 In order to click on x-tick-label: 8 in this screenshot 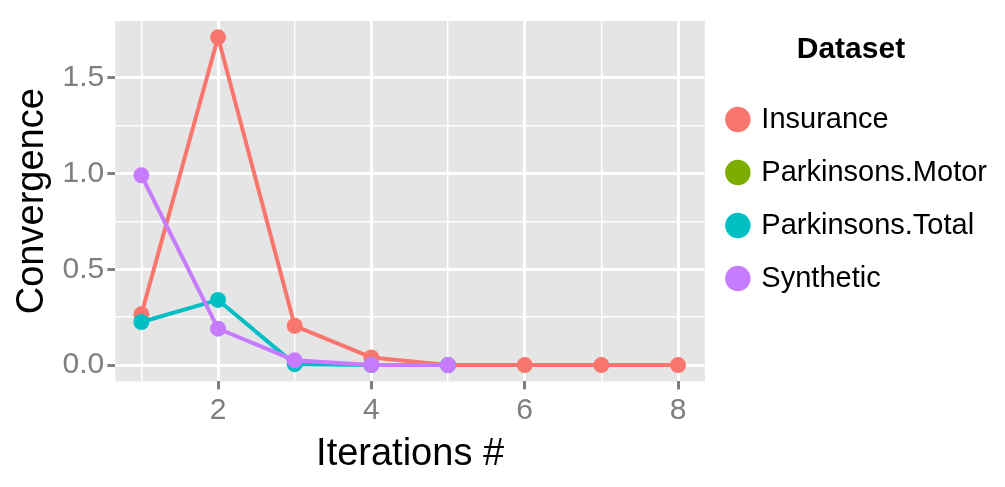, I will do `click(678, 408)`.